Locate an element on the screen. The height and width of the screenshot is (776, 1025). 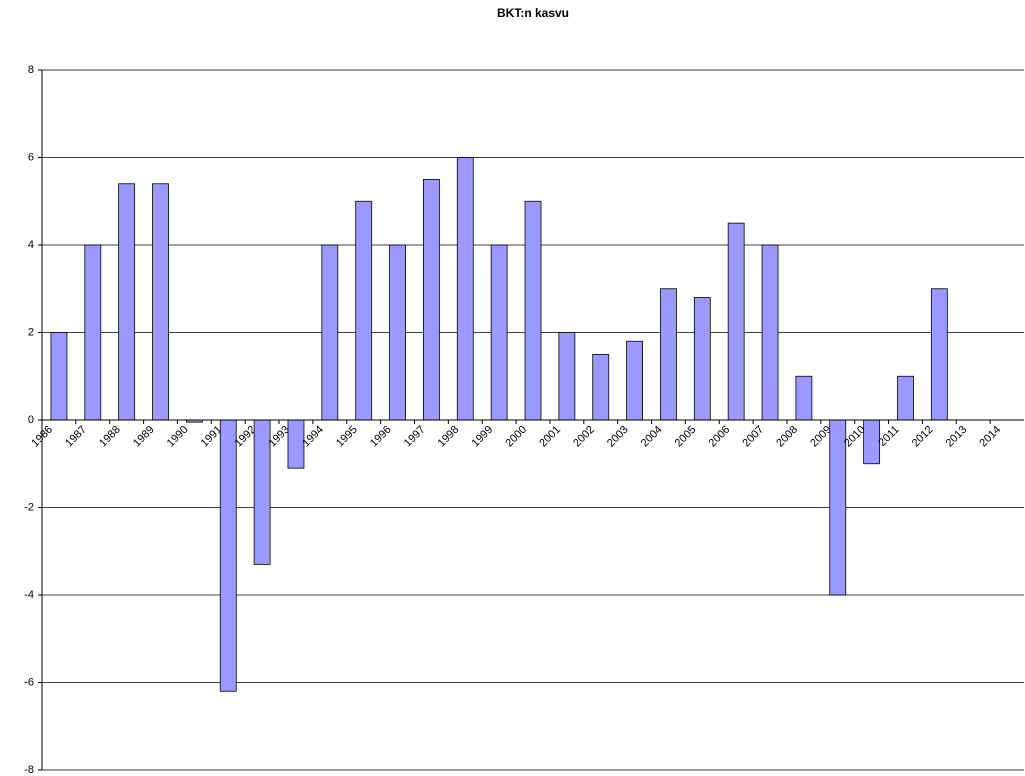
chart-title: BKT:n kasvu is located at coordinates (533, 13).